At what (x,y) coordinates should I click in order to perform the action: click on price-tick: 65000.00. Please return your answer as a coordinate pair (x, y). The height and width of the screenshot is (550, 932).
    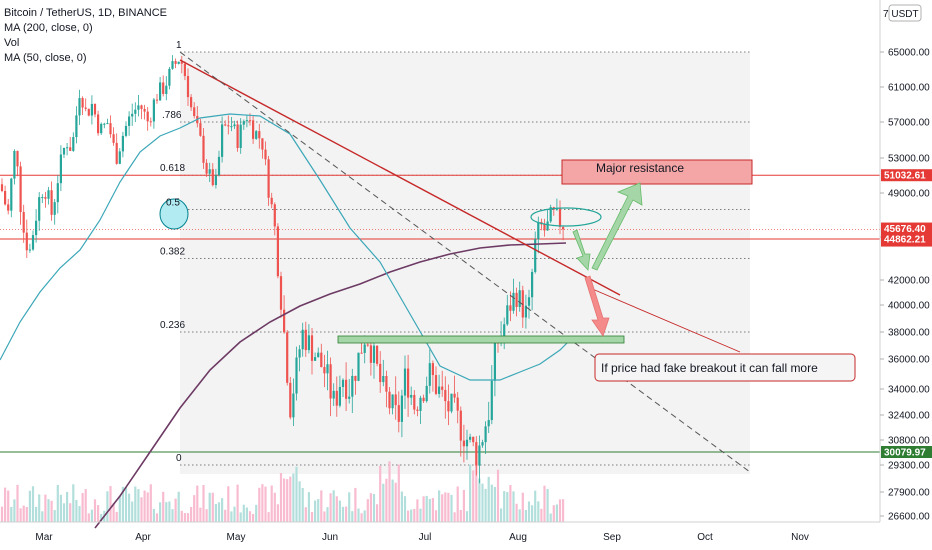
    Looking at the image, I should click on (909, 53).